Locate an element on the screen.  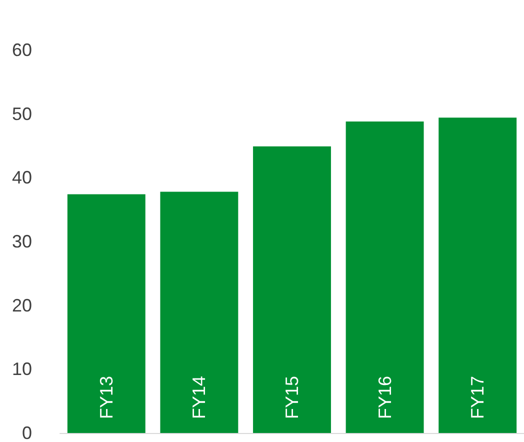
y-tick-label: 20 is located at coordinates (22, 305).